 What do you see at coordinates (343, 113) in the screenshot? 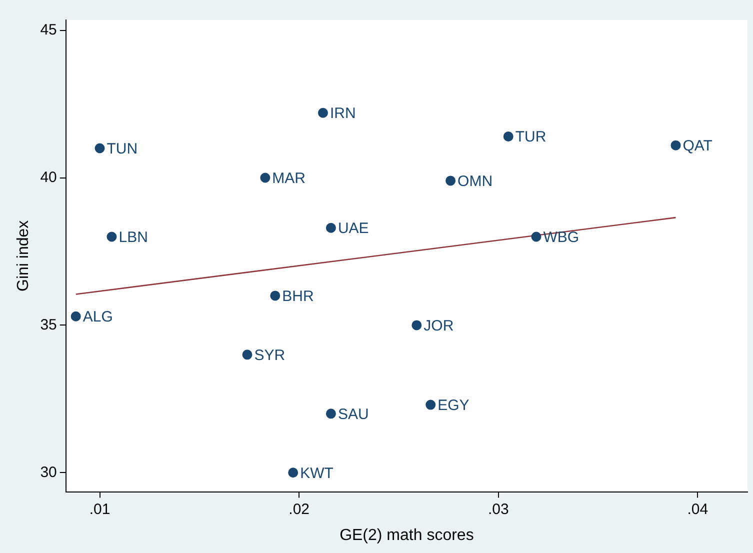
I see `annotation: IRN` at bounding box center [343, 113].